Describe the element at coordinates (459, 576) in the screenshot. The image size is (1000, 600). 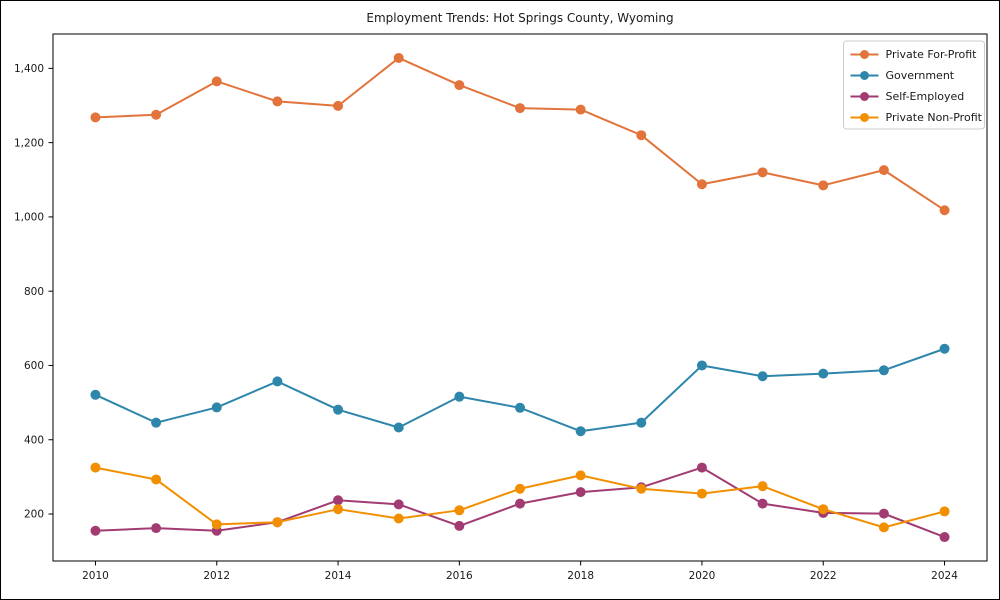
I see `x-tick-label: 2016` at that location.